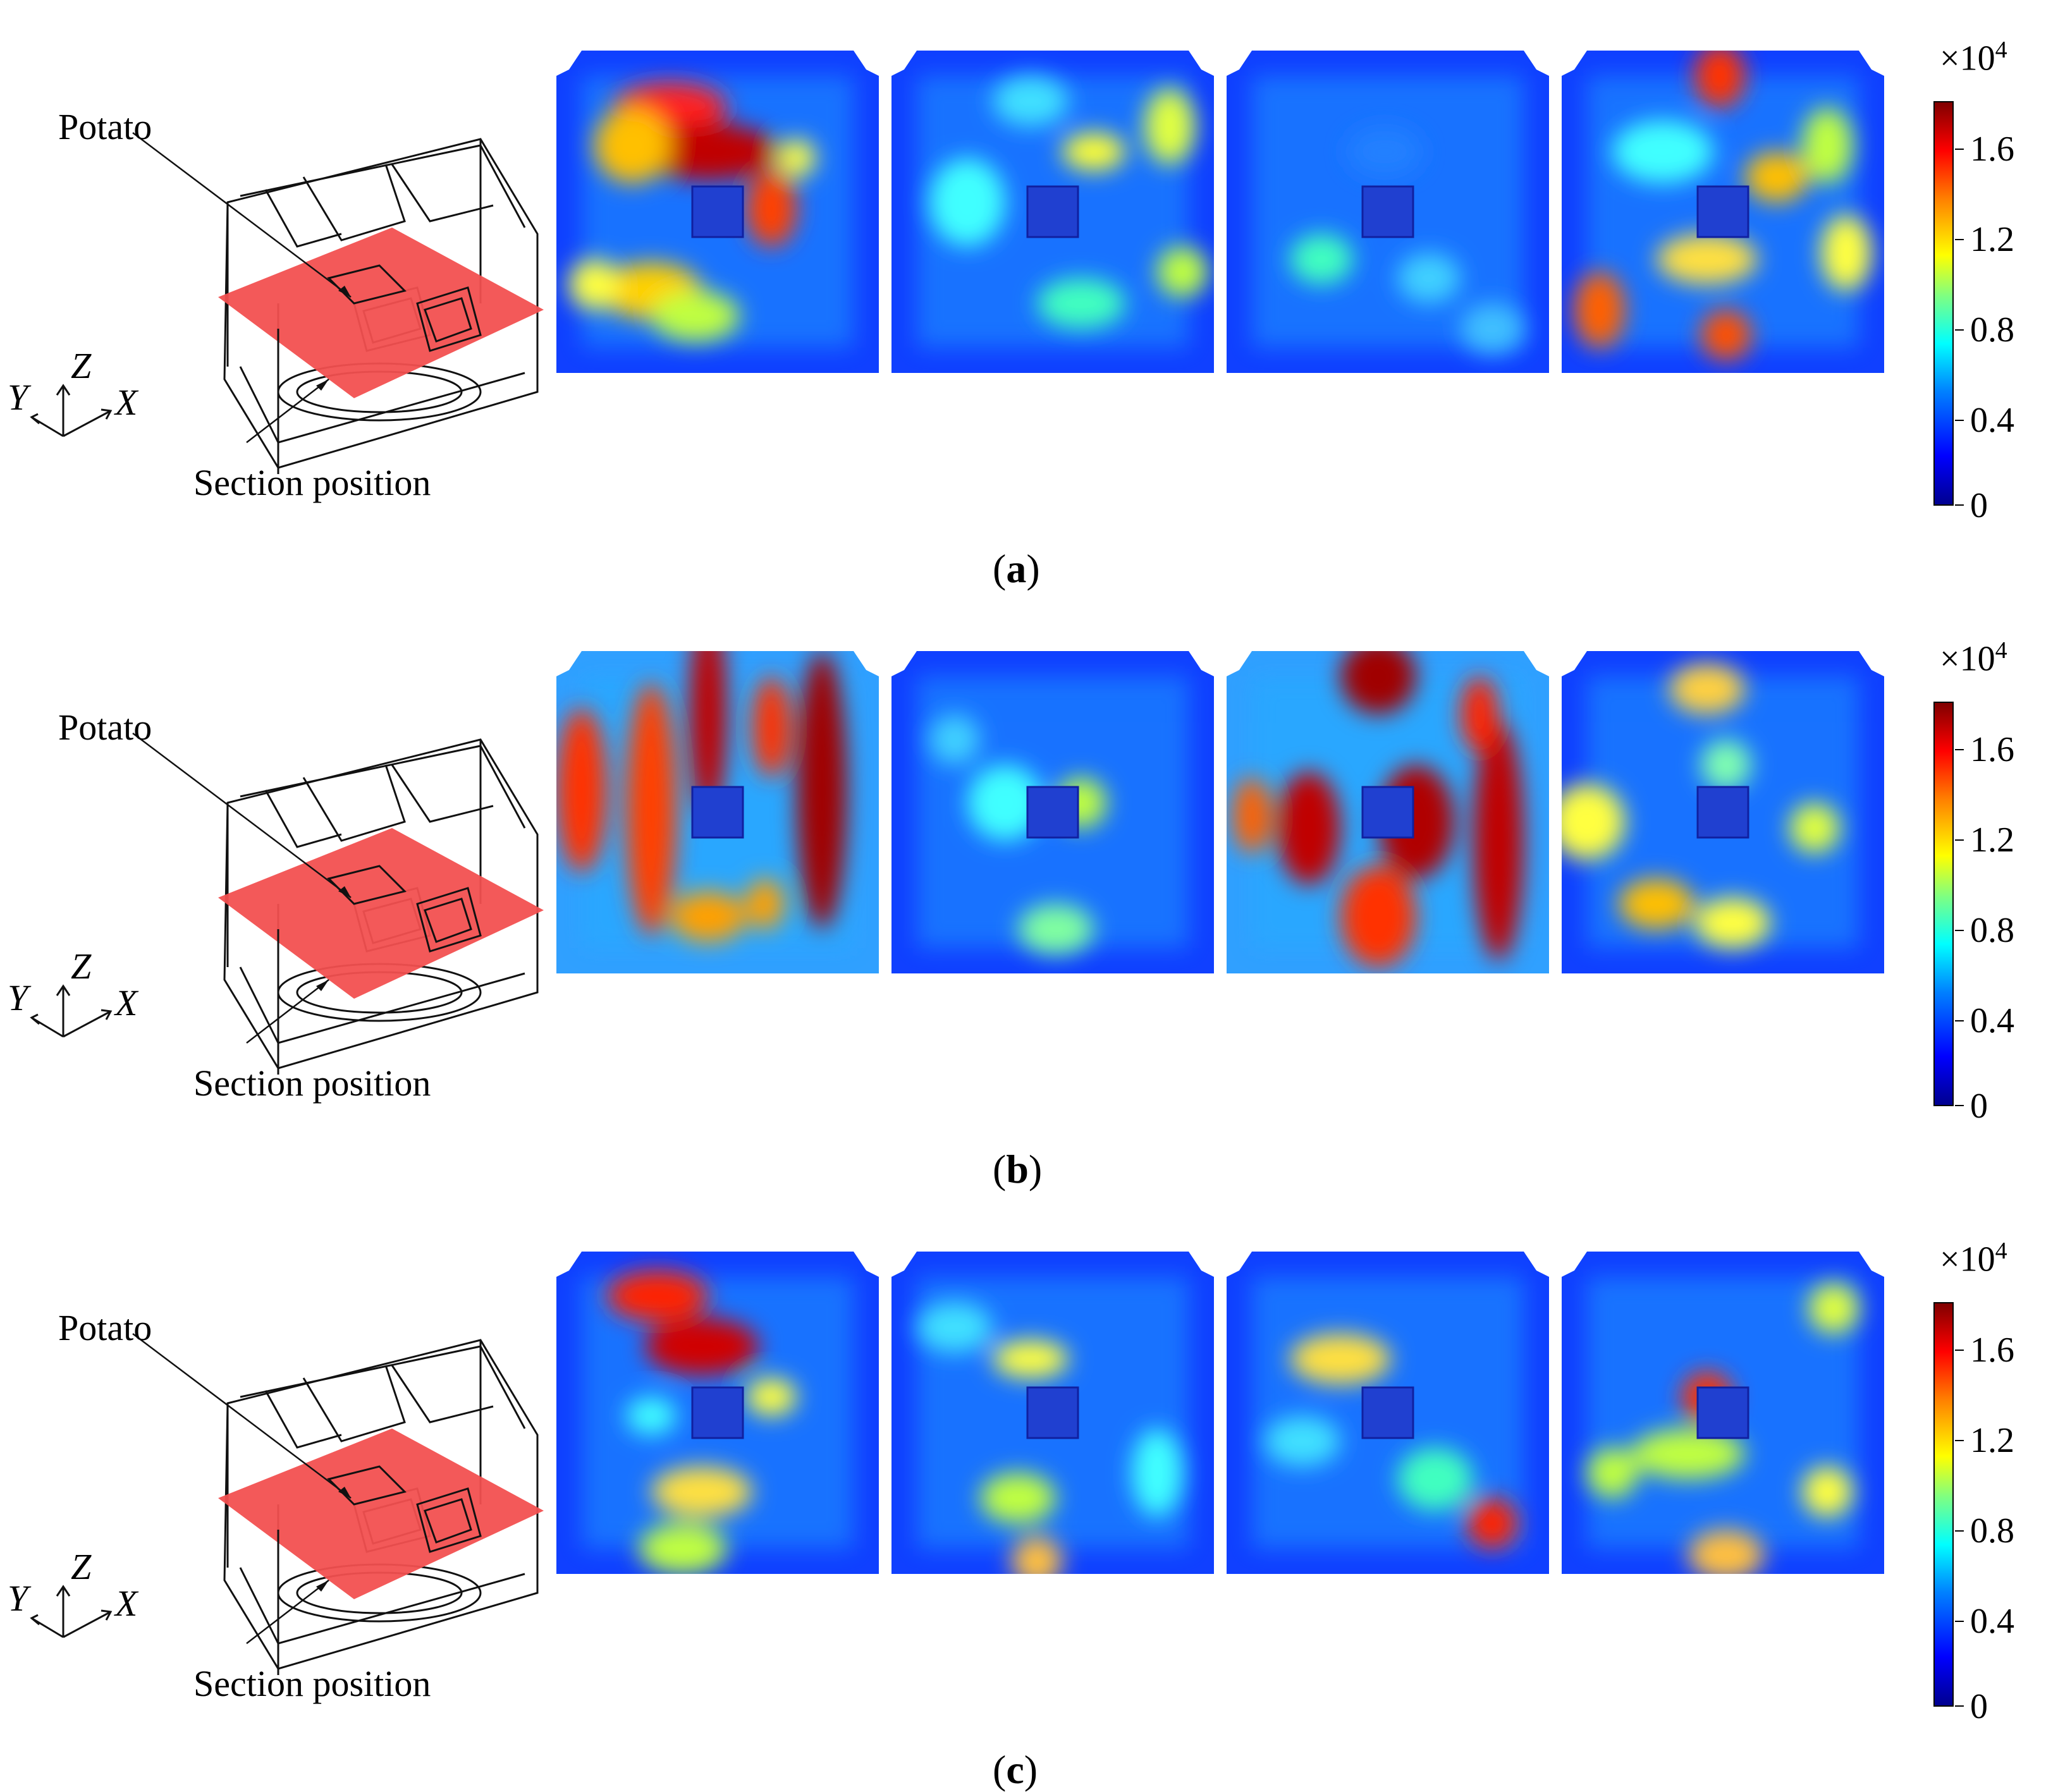  I want to click on oven-schematic: Potato Section position Y Z X, so click(284, 891).